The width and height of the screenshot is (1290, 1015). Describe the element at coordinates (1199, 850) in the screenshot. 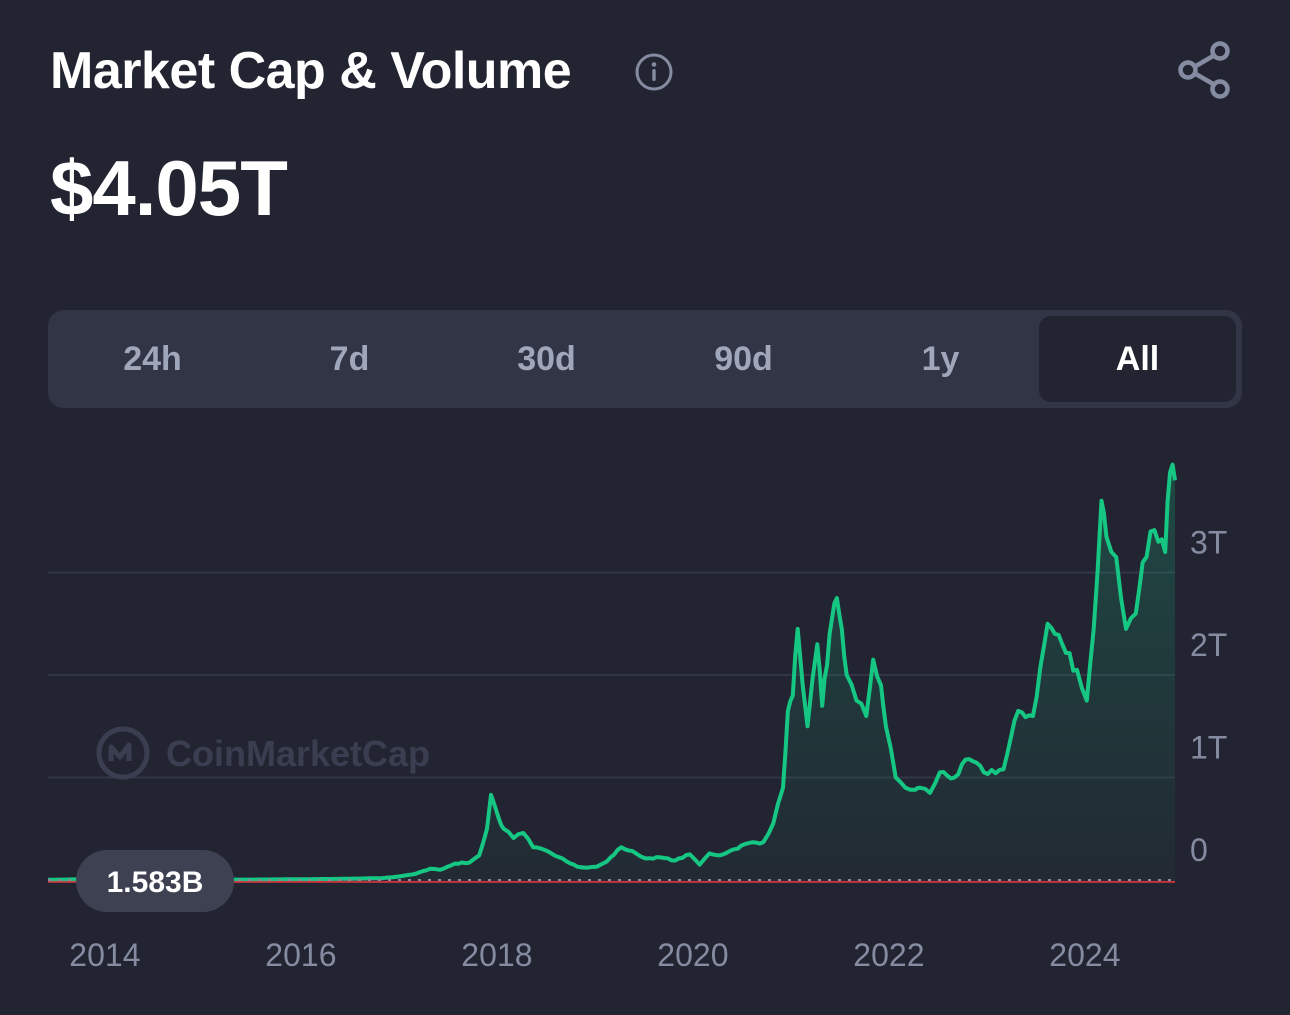

I see `y-tick-label: 0` at that location.